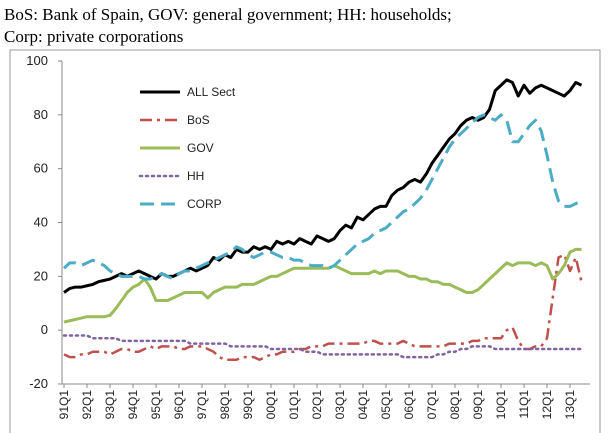 This screenshot has height=433, width=609. What do you see at coordinates (93, 36) in the screenshot?
I see `caption-line: Corp: private corporations` at bounding box center [93, 36].